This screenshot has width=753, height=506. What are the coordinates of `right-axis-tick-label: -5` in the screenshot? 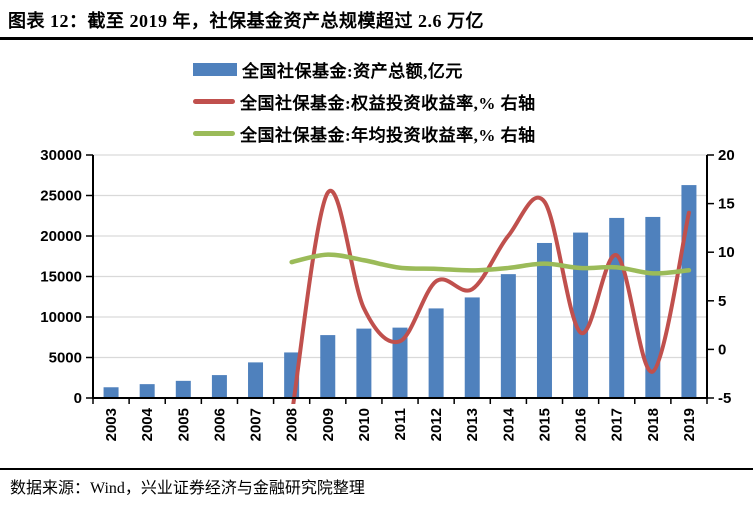 It's located at (724, 398).